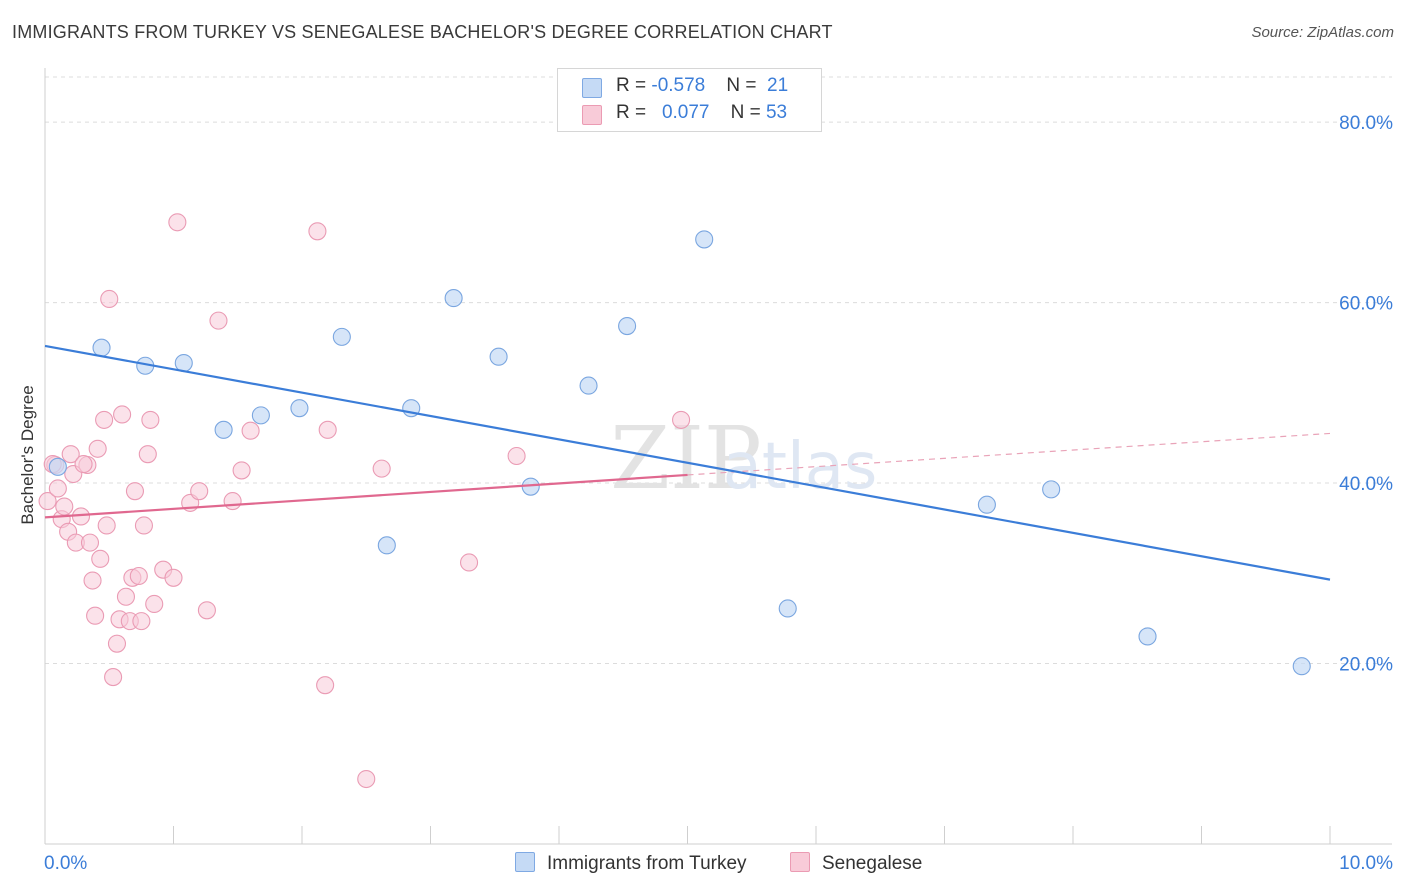 Image resolution: width=1406 pixels, height=892 pixels. What do you see at coordinates (685, 112) in the screenshot?
I see `r-value: 0.077` at bounding box center [685, 112].